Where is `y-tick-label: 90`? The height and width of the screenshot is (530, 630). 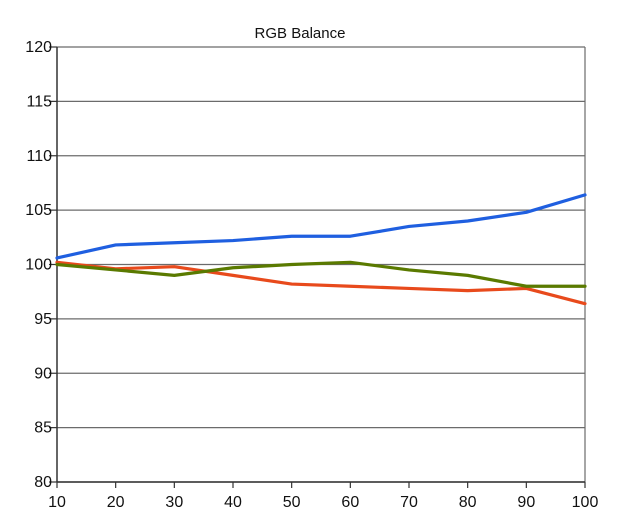 y-tick-label: 90 is located at coordinates (43, 373).